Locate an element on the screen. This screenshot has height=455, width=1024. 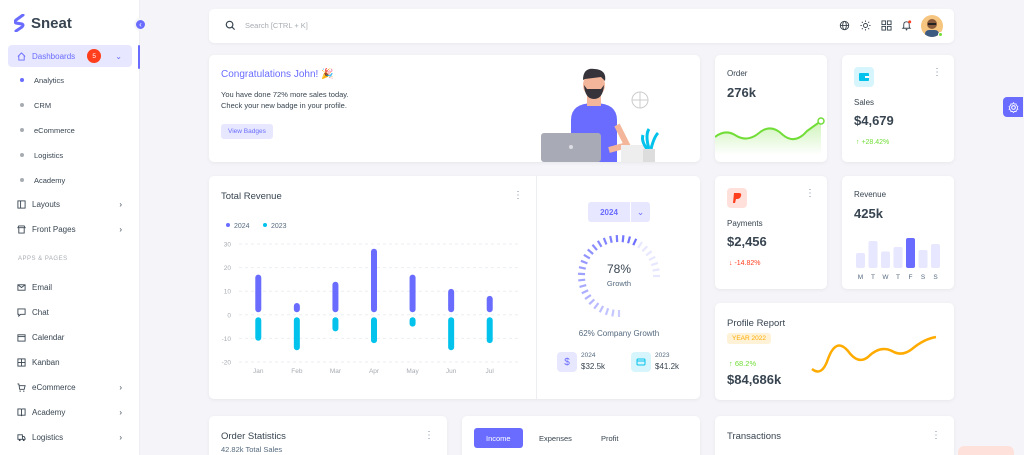
sidebar-subitem-analytics: Analytics is located at coordinates (42, 80).